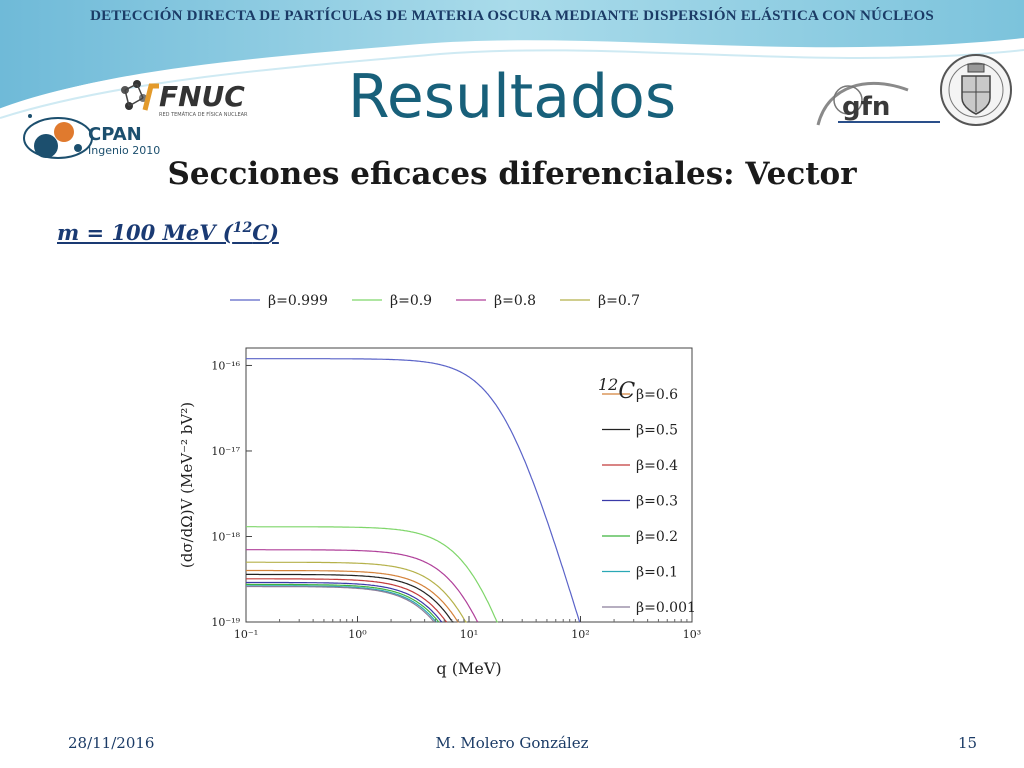  Describe the element at coordinates (657, 466) in the screenshot. I see `legend-label: β=0.4` at that location.